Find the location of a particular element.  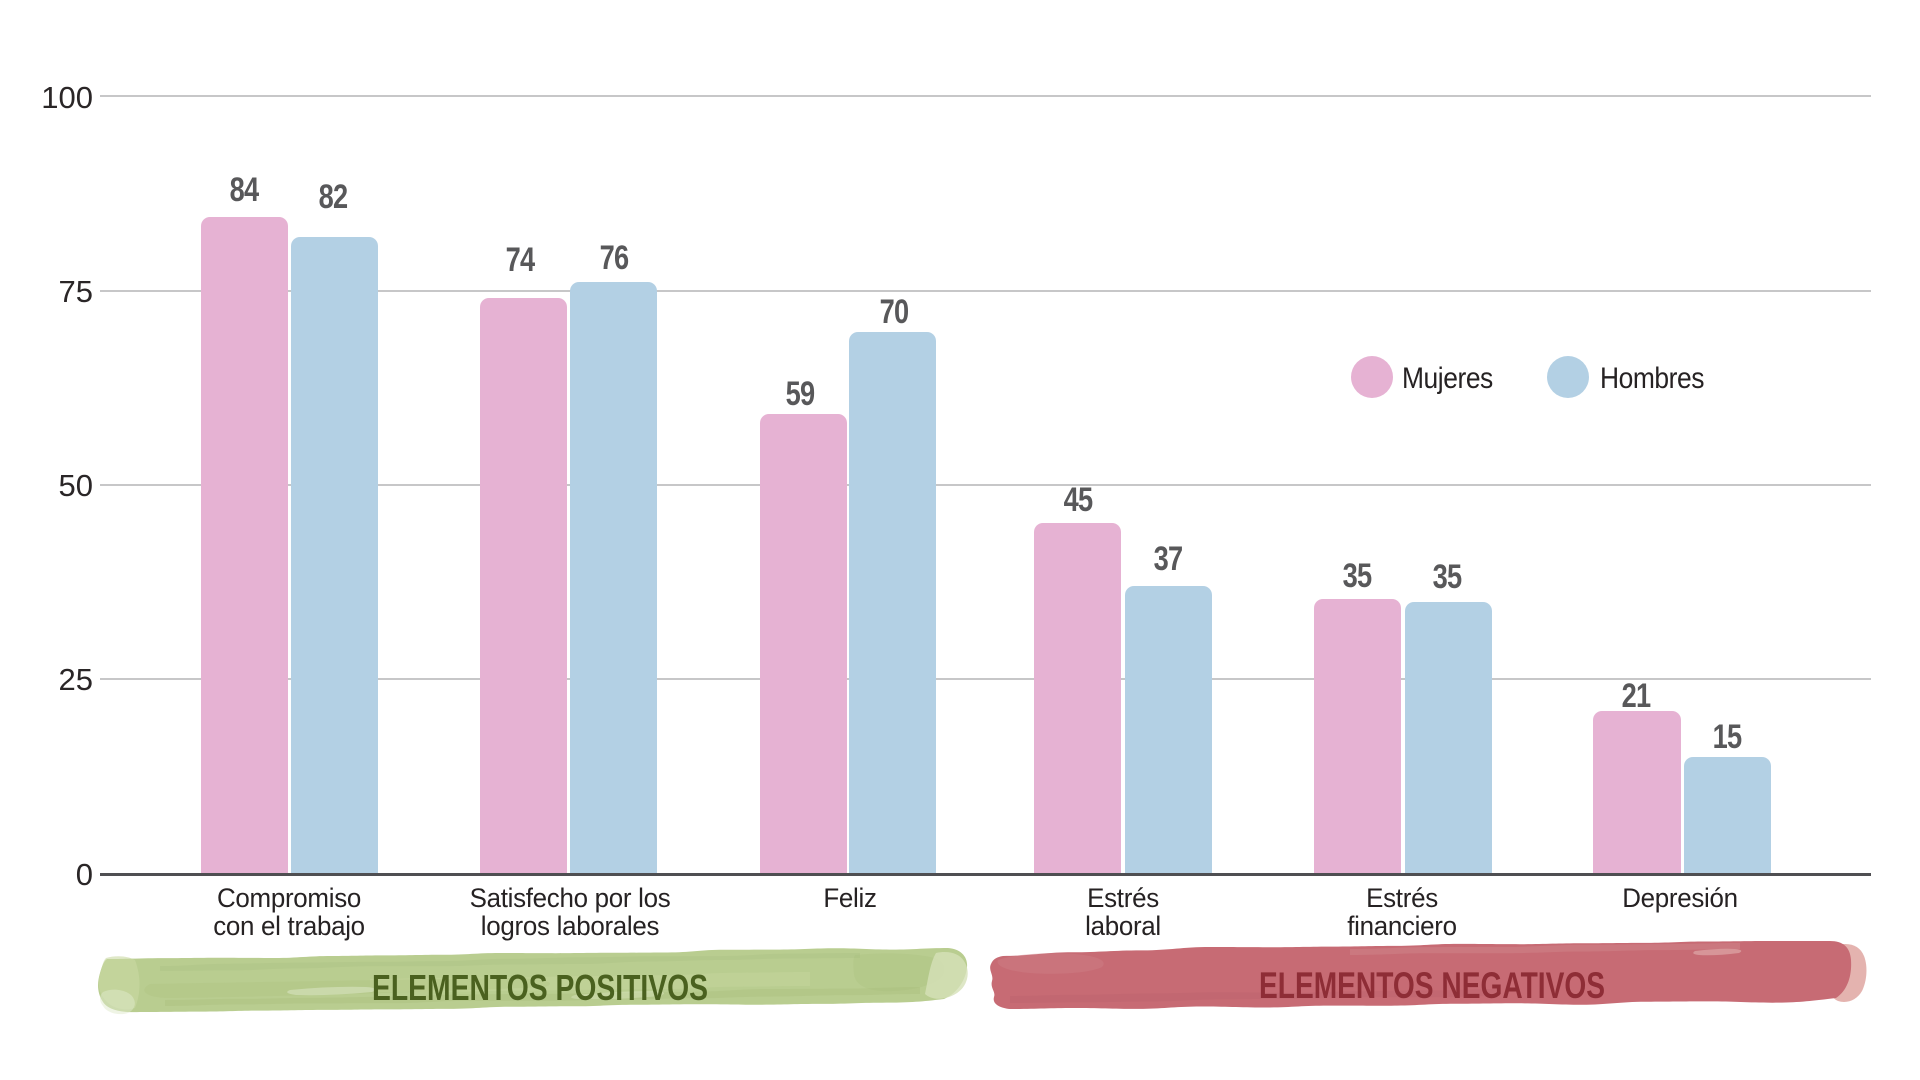

svg-text: ELEMENTOS POSITIVOS is located at coordinates (540, 987).